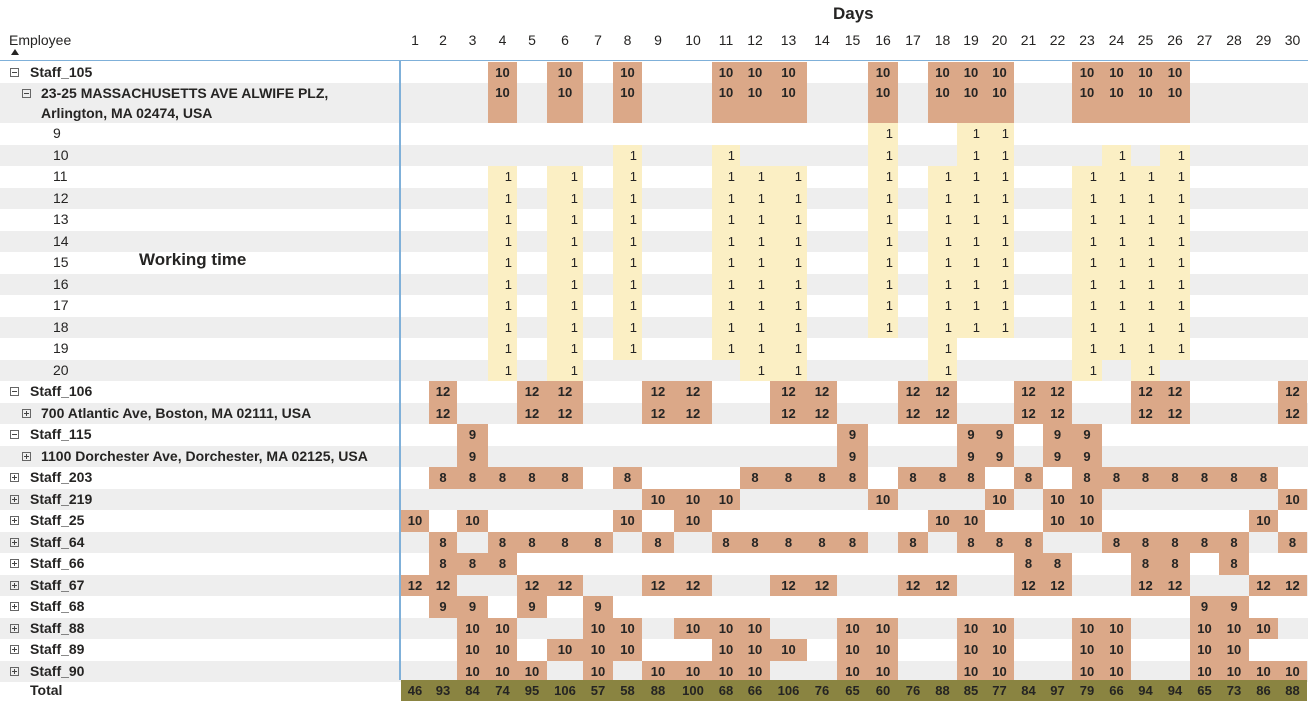  What do you see at coordinates (913, 40) in the screenshot?
I see `day-header-17: 17` at bounding box center [913, 40].